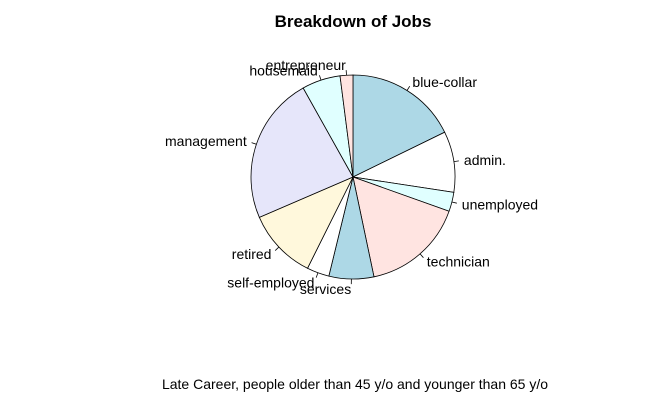  Describe the element at coordinates (458, 262) in the screenshot. I see `slice-label: technician` at that location.